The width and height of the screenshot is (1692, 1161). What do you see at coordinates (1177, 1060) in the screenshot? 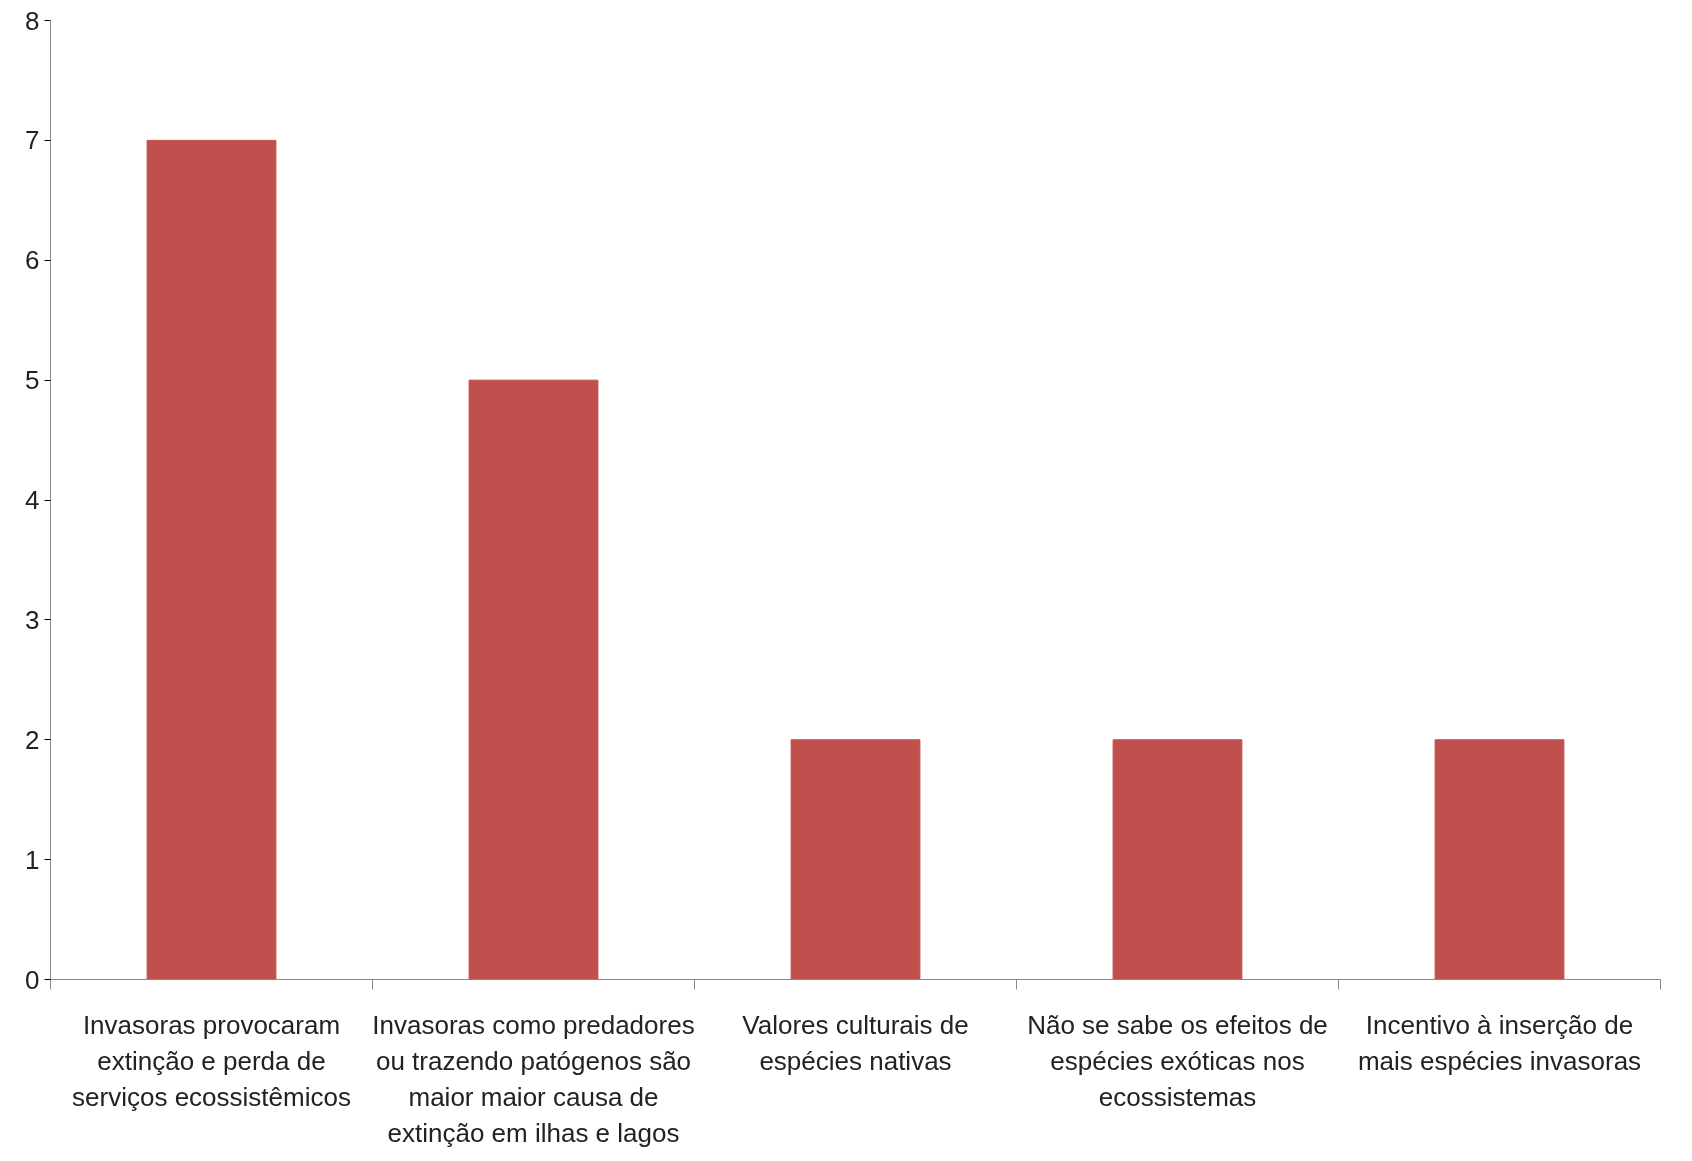
I see `x-tick-label: Não se sabe os efeitos de espécies exóticas nos ecossistemas` at bounding box center [1177, 1060].